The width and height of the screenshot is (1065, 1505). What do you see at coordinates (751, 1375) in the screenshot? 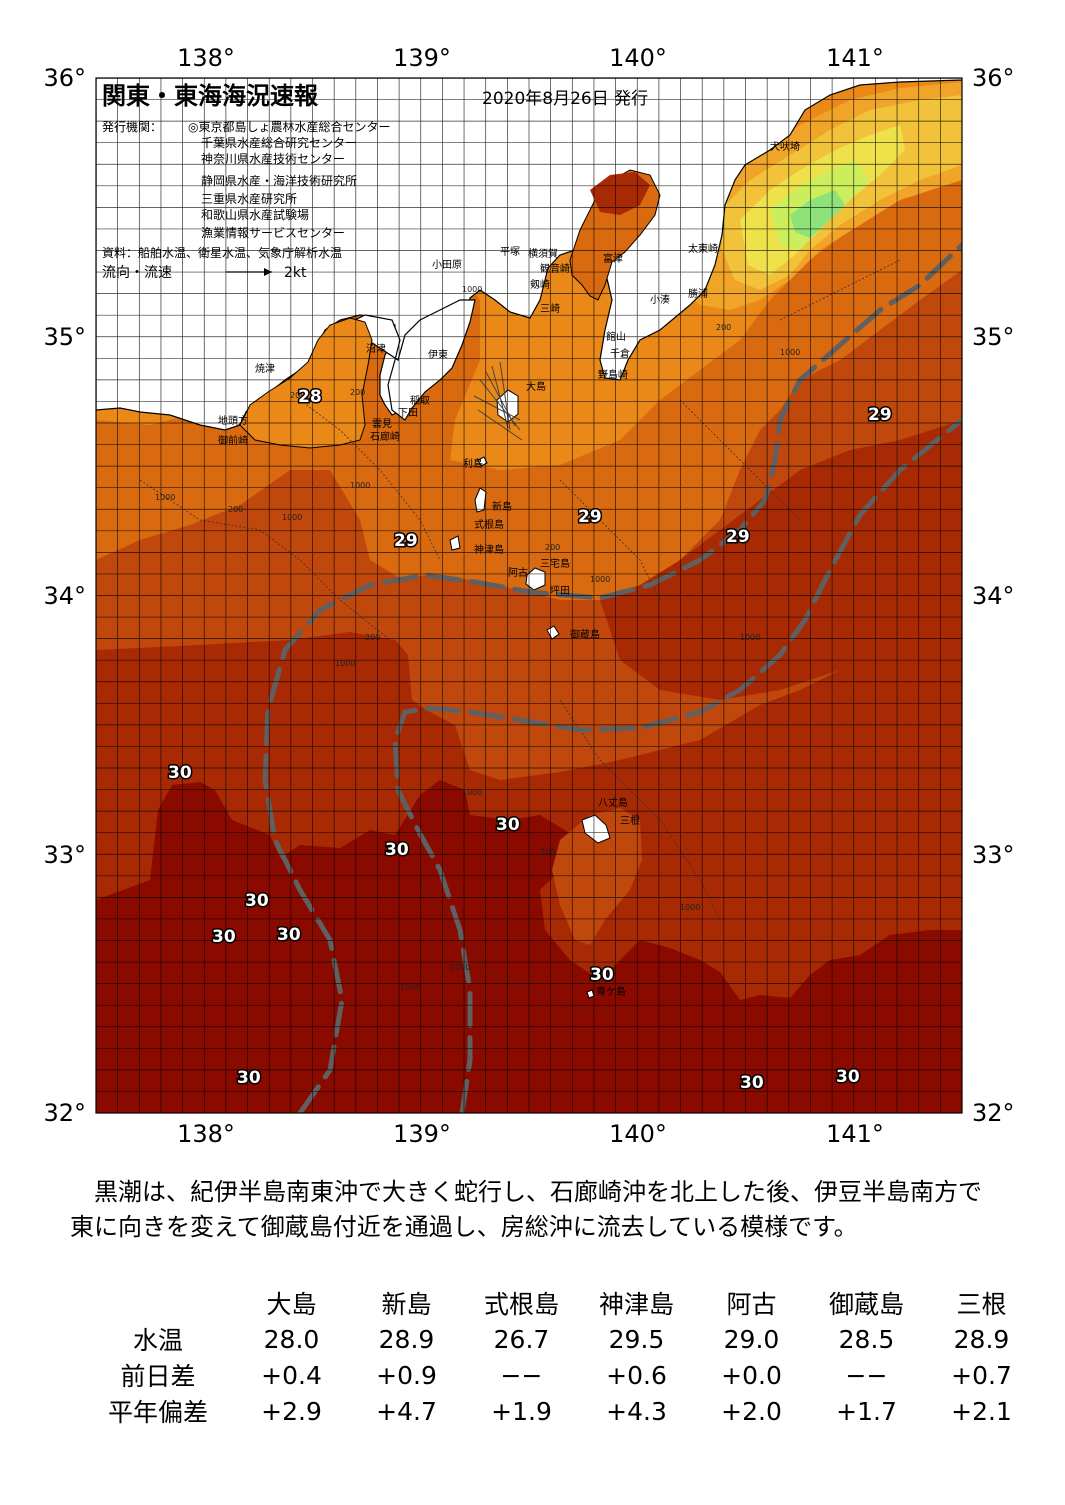
I see `table-cell: +0.0` at bounding box center [751, 1375].